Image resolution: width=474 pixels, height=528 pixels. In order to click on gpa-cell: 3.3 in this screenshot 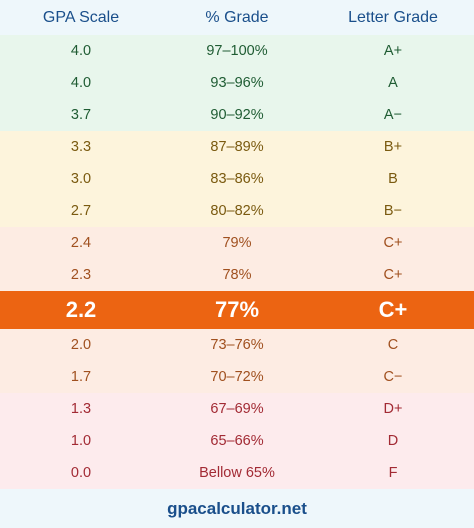, I will do `click(81, 147)`.